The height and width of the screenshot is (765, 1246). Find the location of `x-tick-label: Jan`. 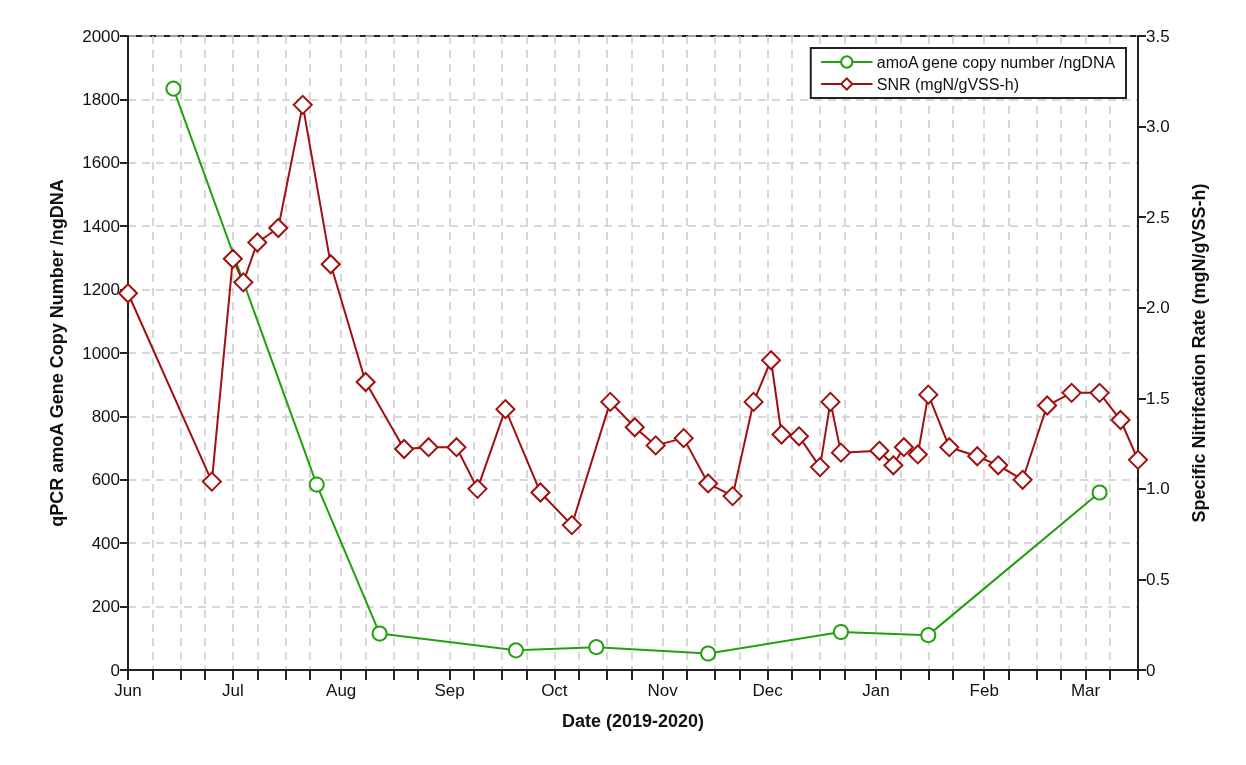

x-tick-label: Jan is located at coordinates (876, 690).